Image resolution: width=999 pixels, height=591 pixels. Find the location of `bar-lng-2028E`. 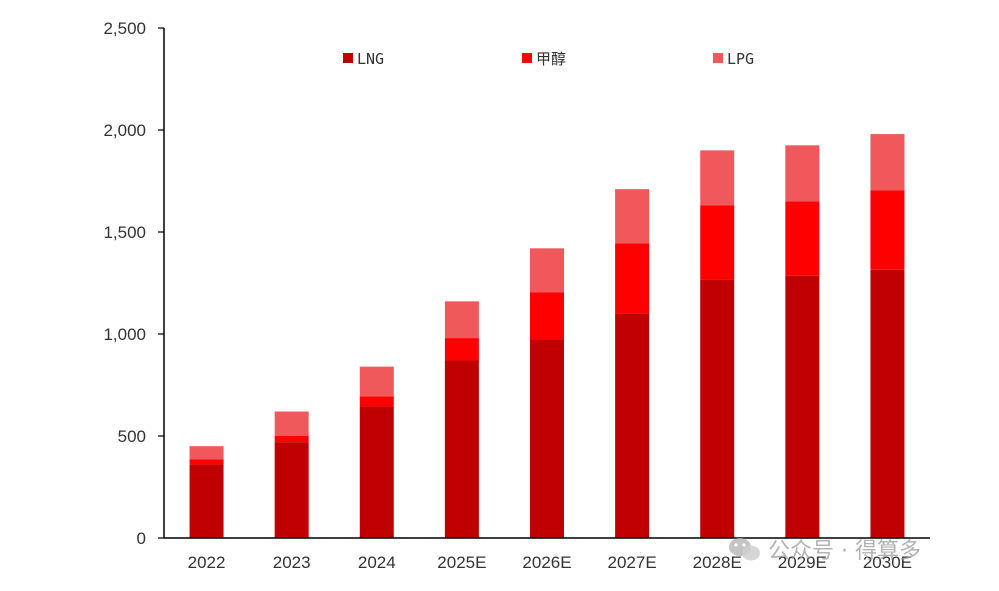

bar-lng-2028E is located at coordinates (717, 408).